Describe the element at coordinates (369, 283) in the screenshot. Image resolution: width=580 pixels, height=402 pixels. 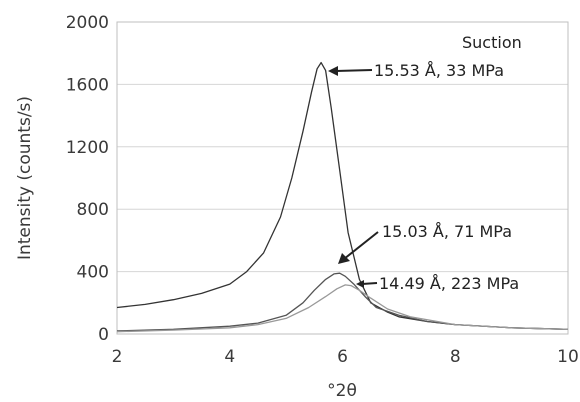
I see `annotation-3-arrow` at that location.